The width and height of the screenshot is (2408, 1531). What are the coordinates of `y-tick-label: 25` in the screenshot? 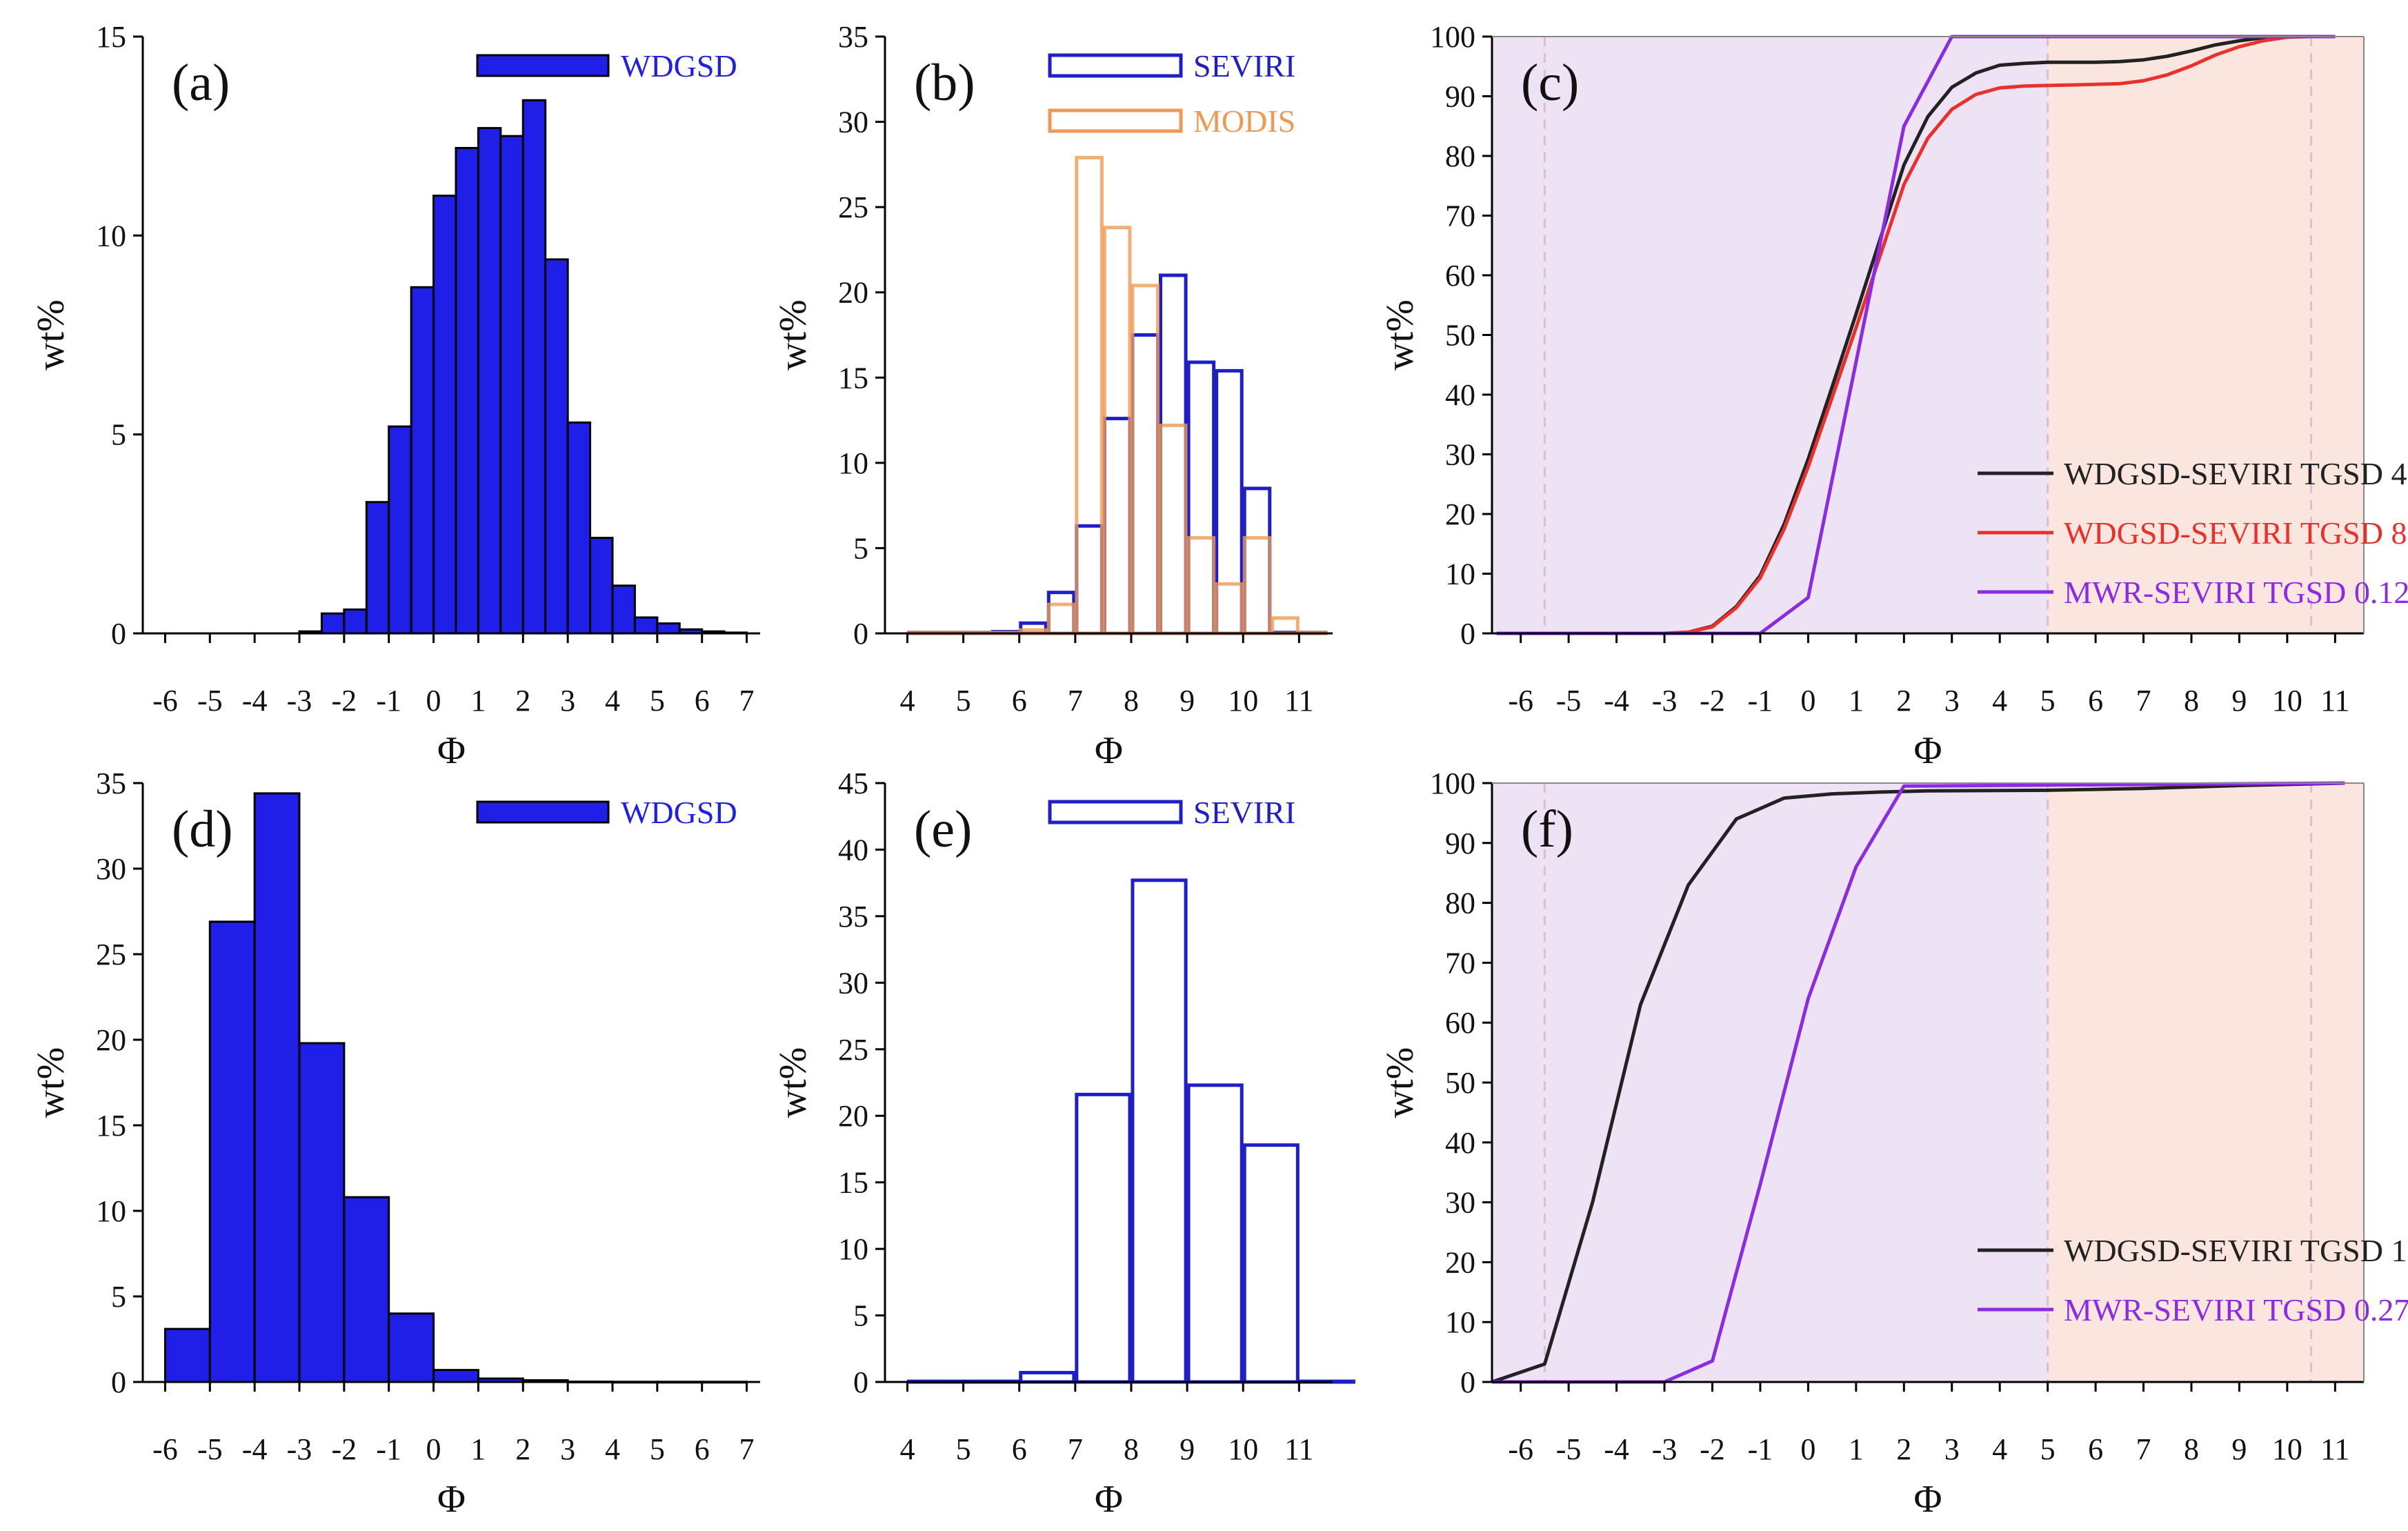 It's located at (853, 1050).